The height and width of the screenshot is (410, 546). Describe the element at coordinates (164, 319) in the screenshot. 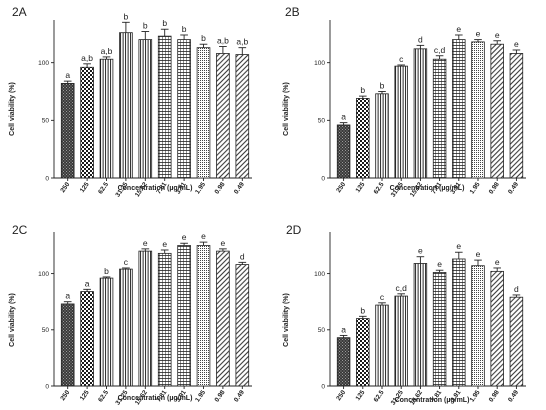

I see `bar-7.81` at that location.